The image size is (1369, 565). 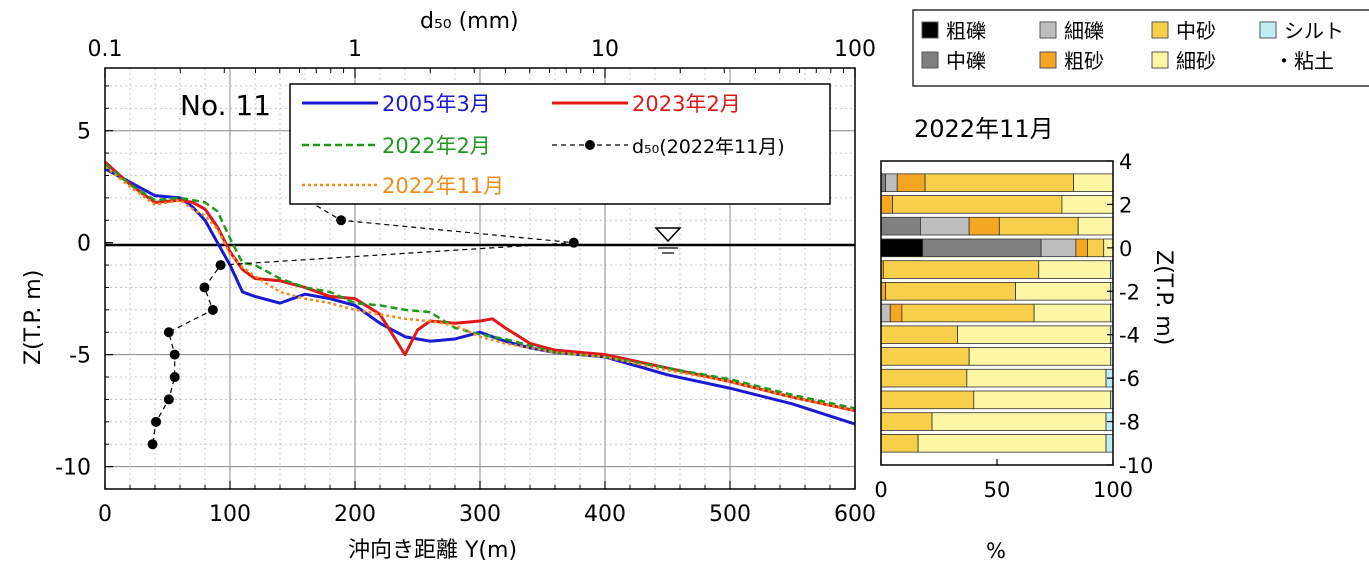 I want to click on panel-label: No. 11, so click(x=225, y=105).